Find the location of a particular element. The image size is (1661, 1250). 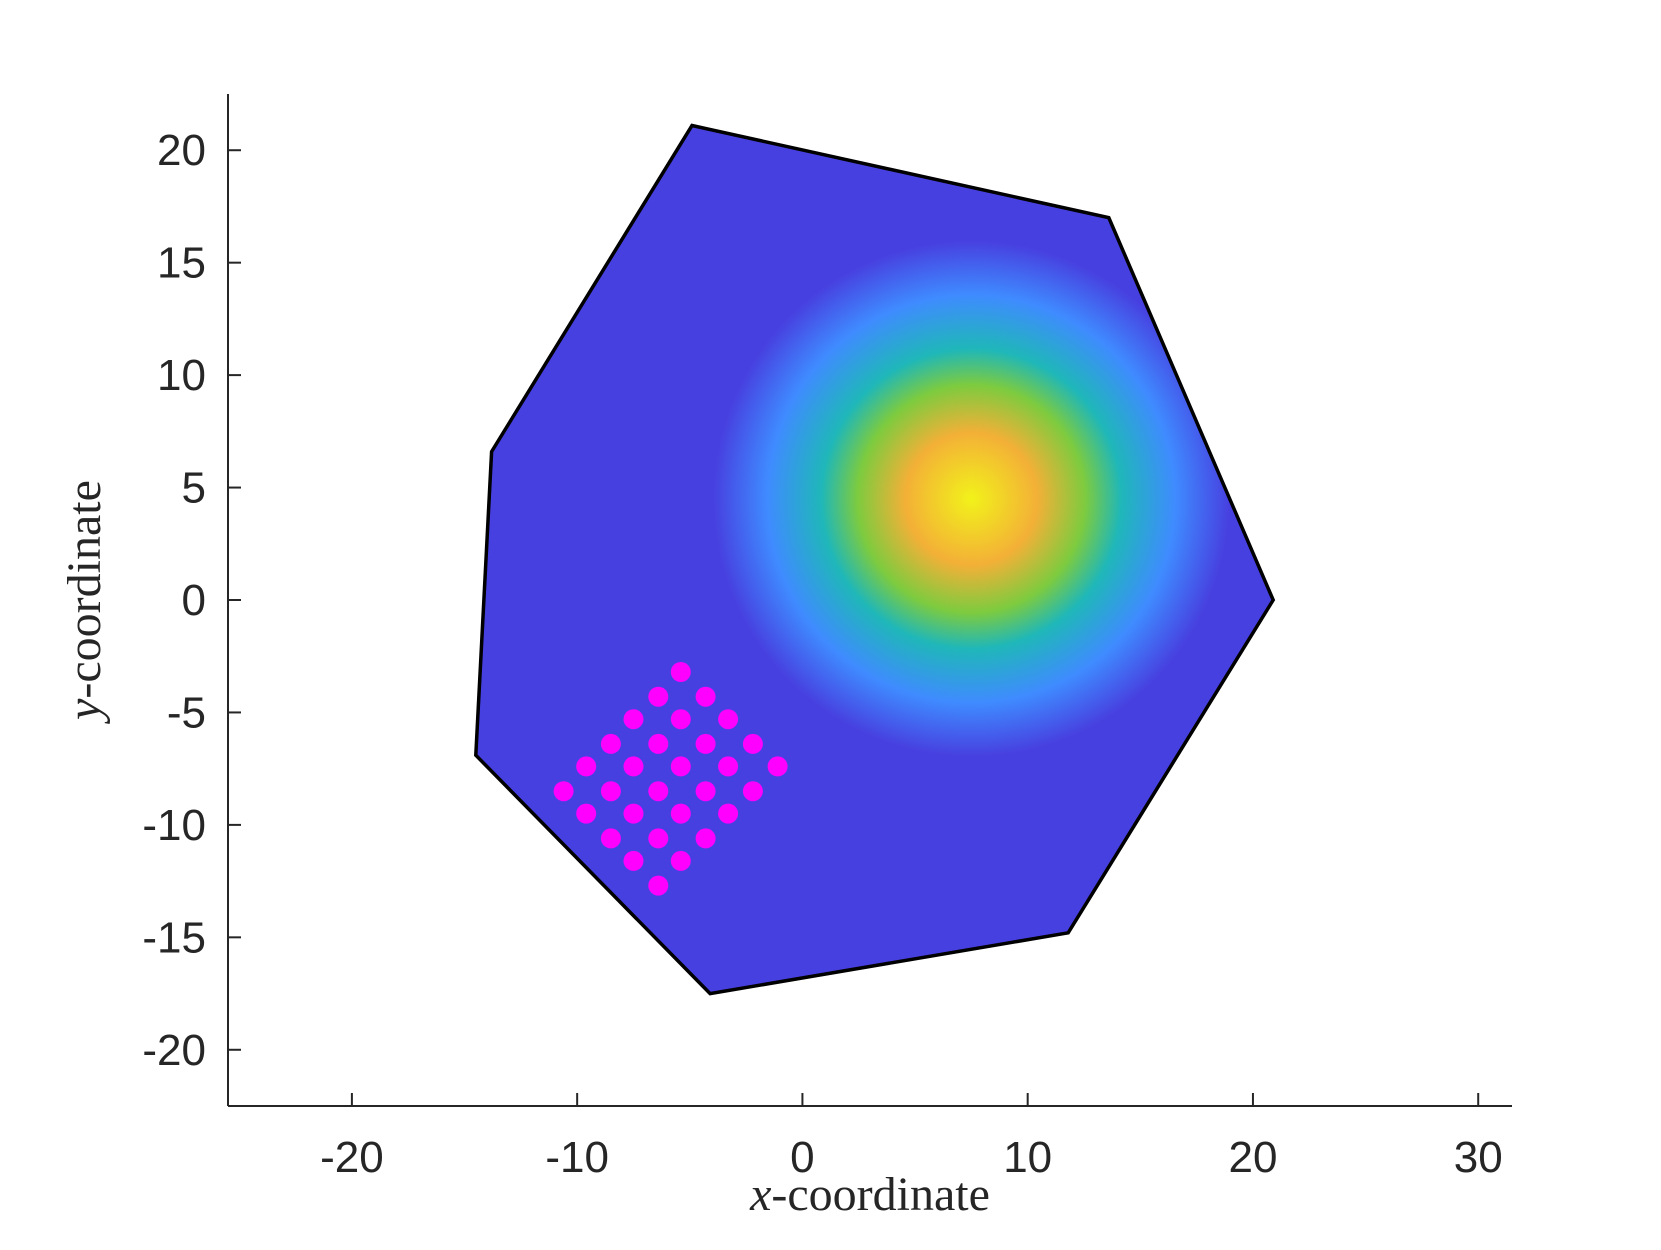

y-tick-label: 0 is located at coordinates (194, 600).